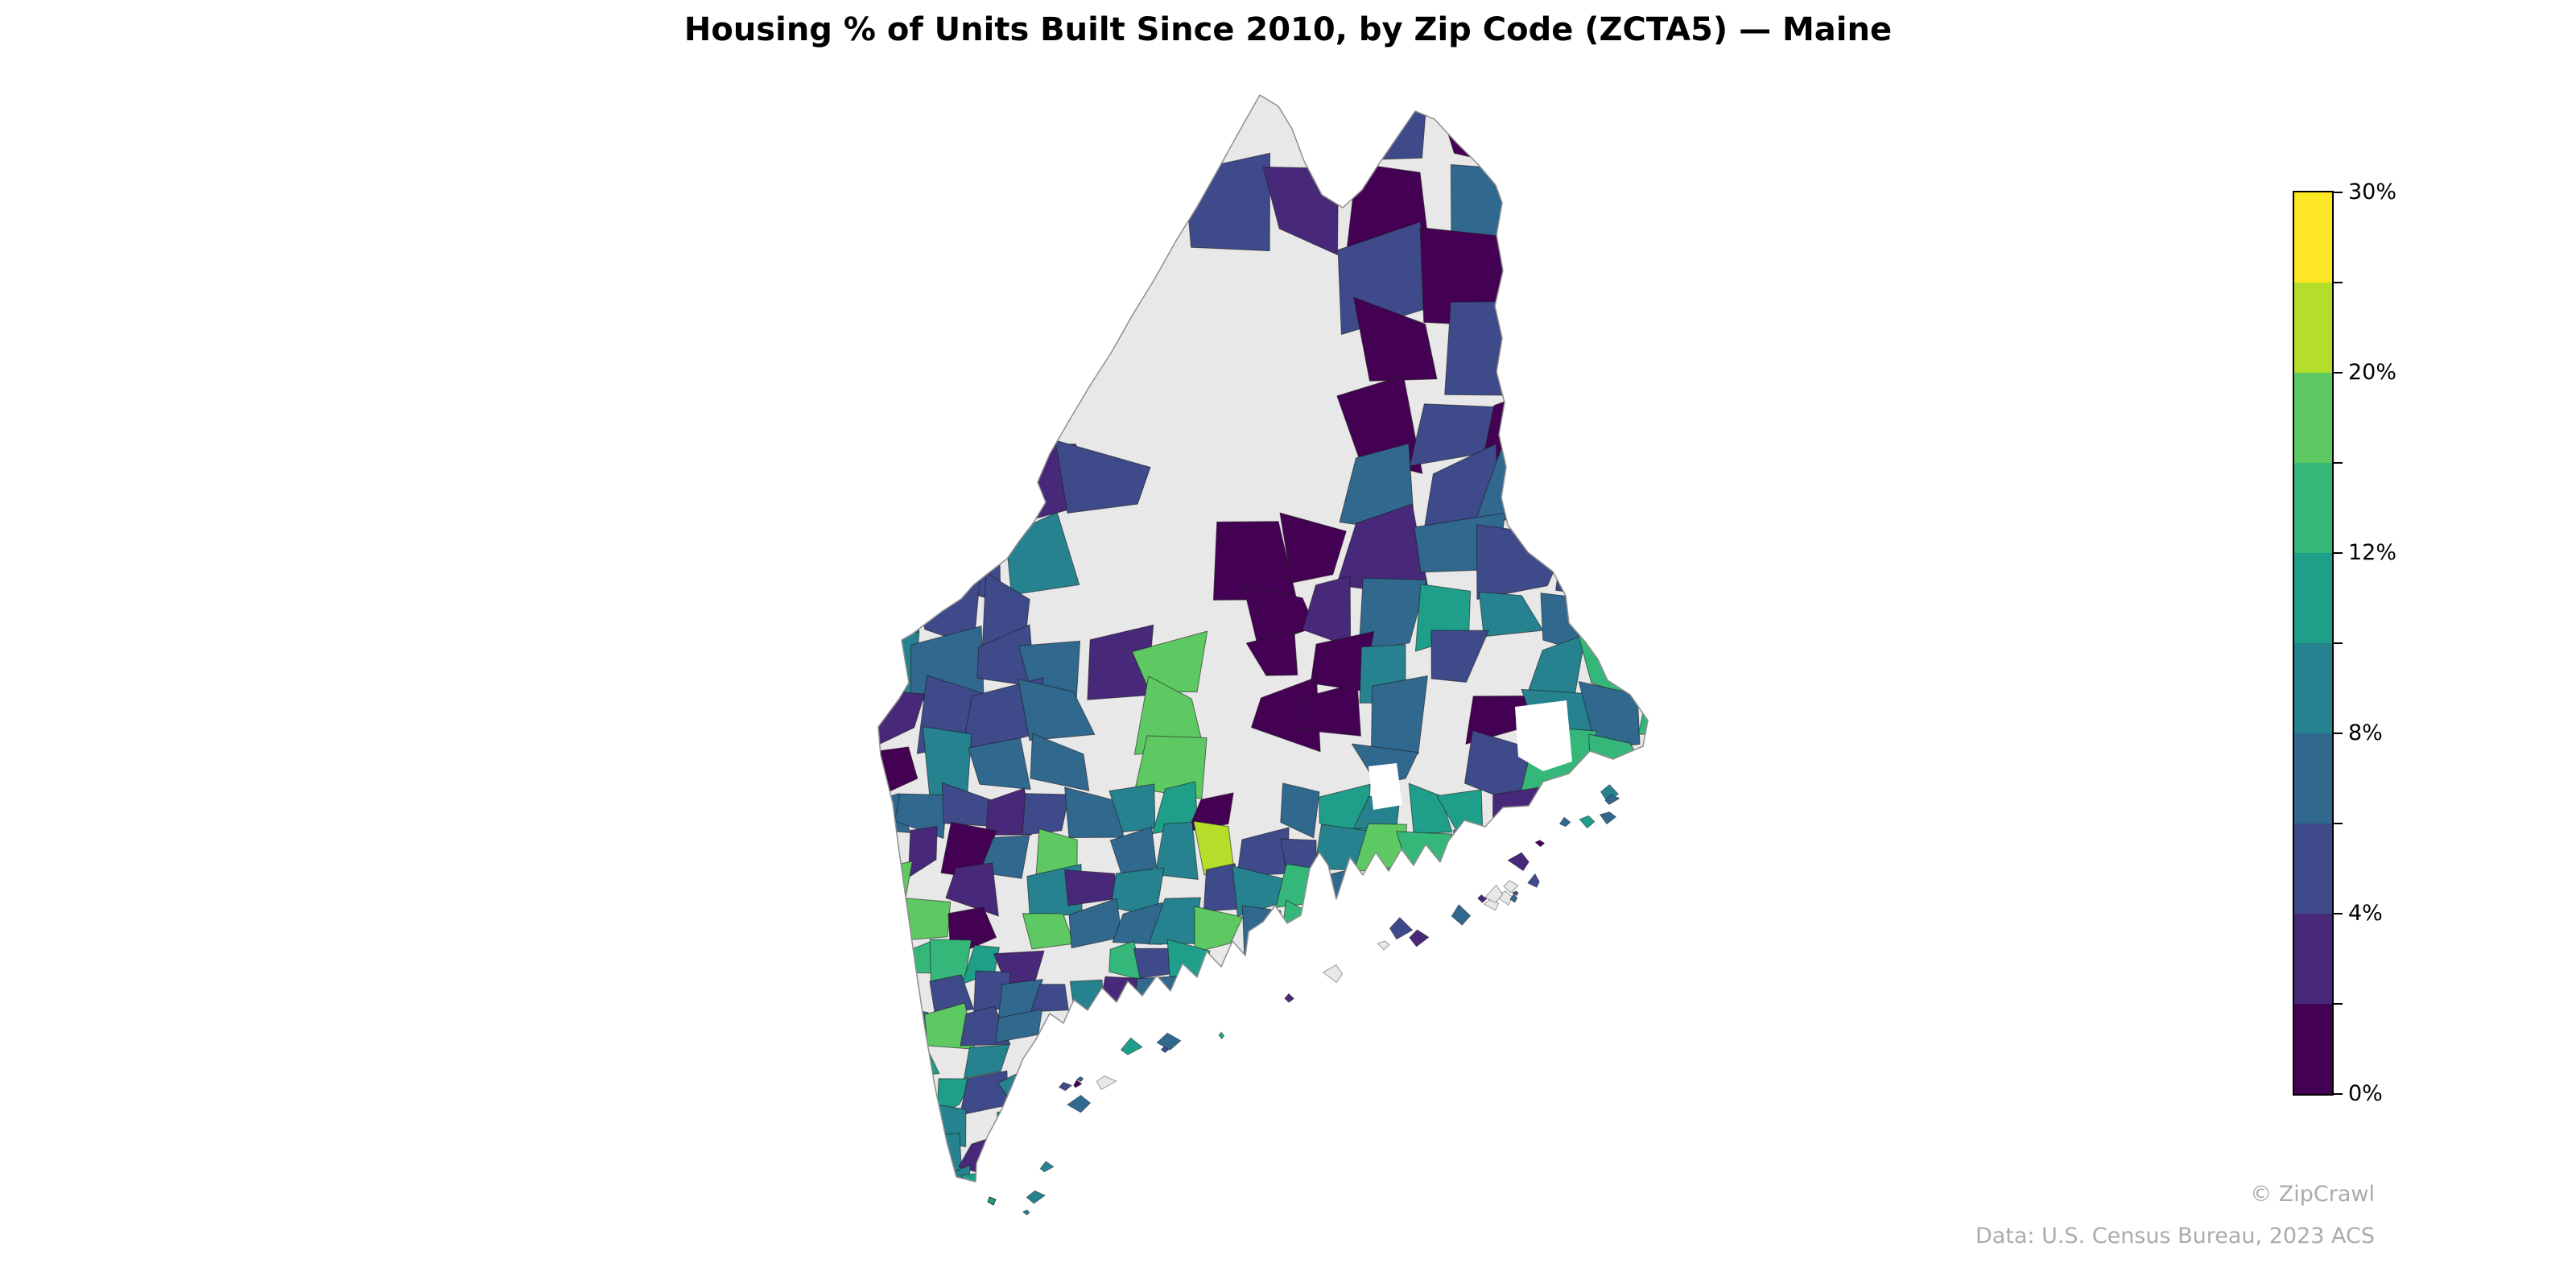 The image size is (2576, 1288). I want to click on colorbar, so click(2313, 643).